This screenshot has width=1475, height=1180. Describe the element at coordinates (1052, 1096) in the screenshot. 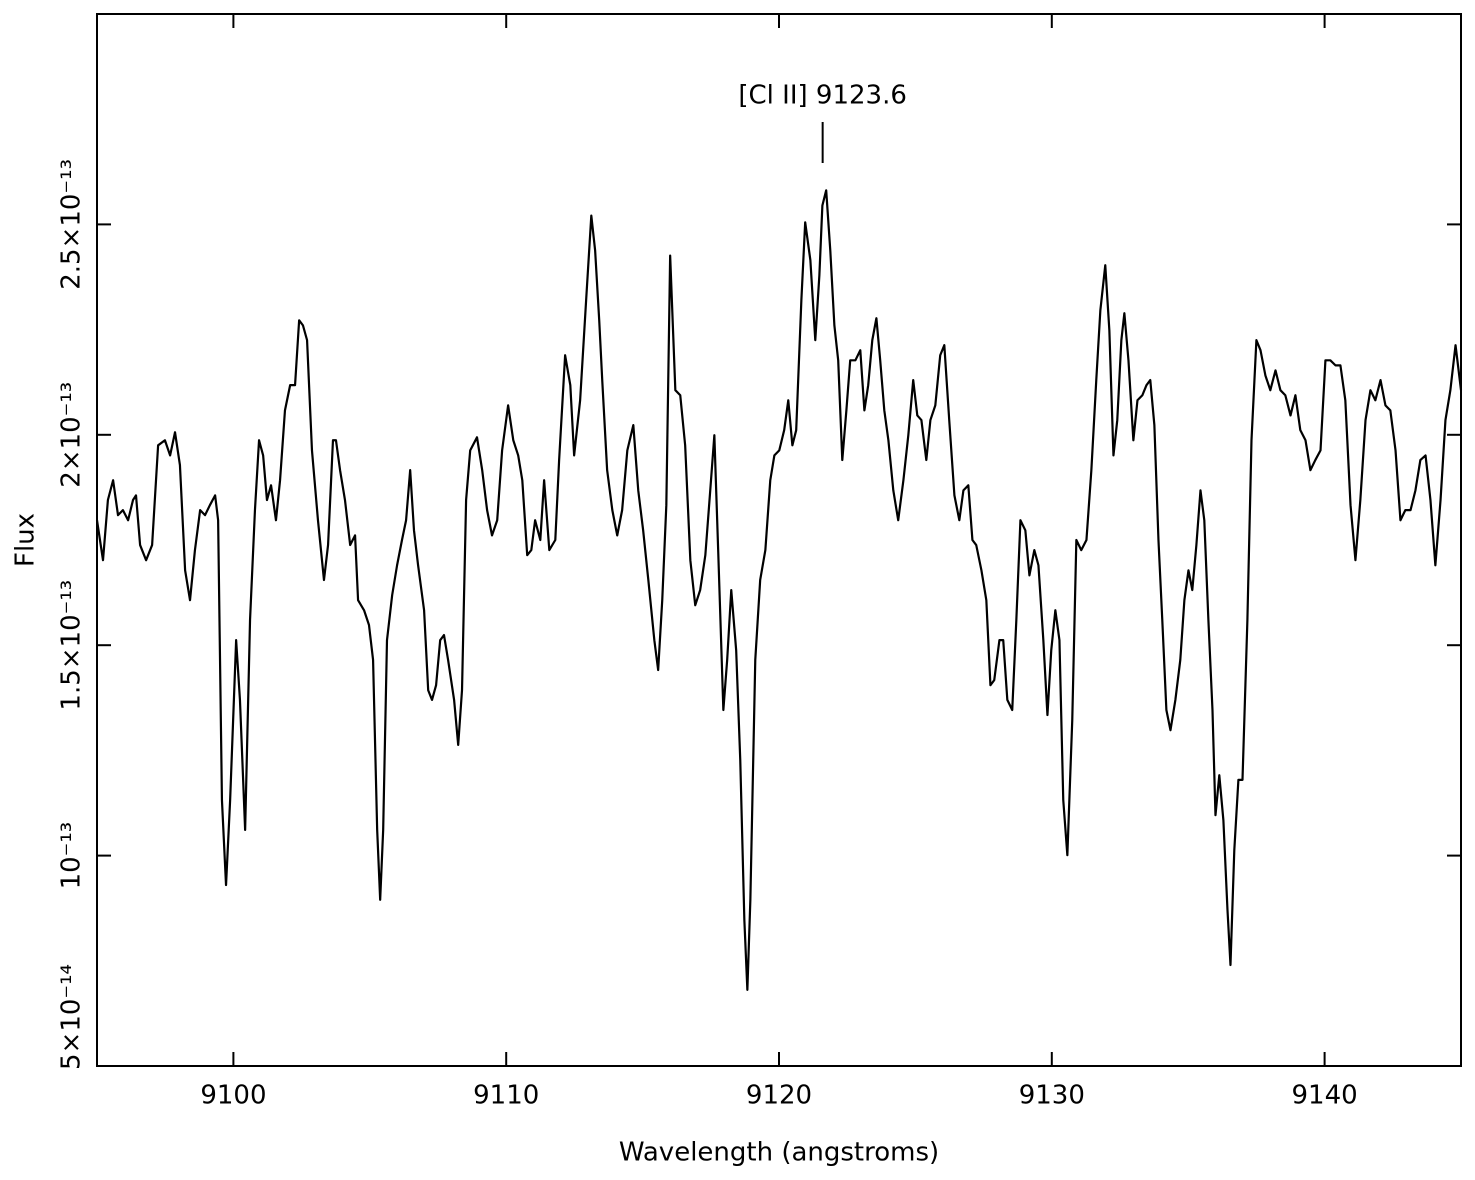

I see `x-tick-label: 9130` at that location.